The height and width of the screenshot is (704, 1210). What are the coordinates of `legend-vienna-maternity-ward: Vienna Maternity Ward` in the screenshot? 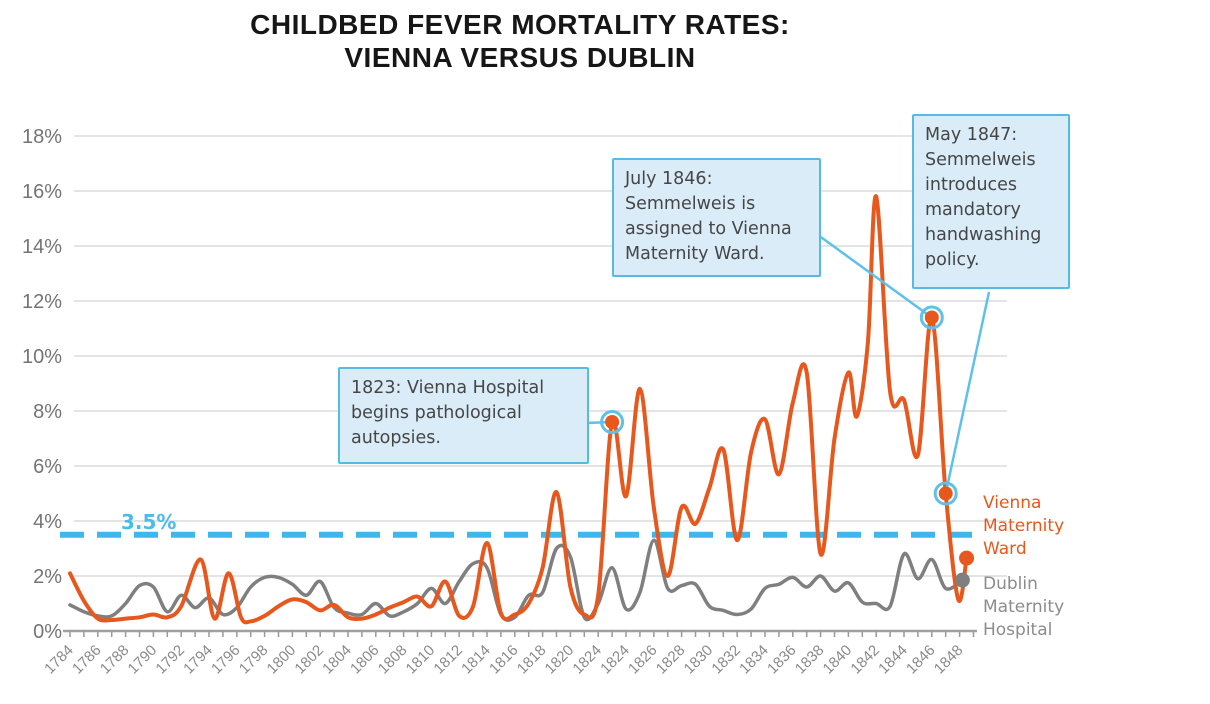 It's located at (1023, 526).